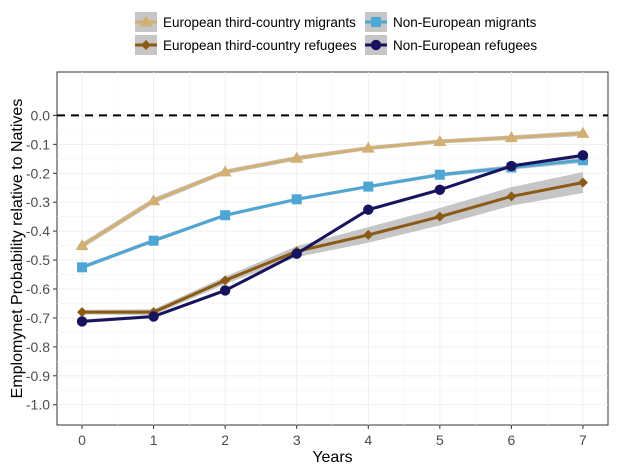 This screenshot has width=620, height=471. I want to click on data-point-s2-x7, so click(582, 182).